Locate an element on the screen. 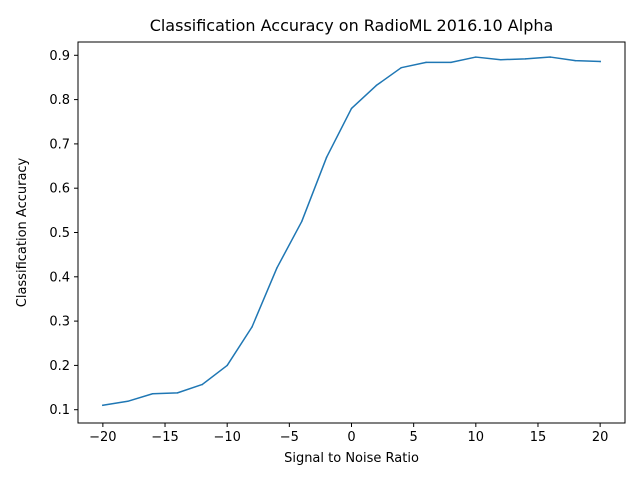  x-tick-label: −10 is located at coordinates (226, 437).